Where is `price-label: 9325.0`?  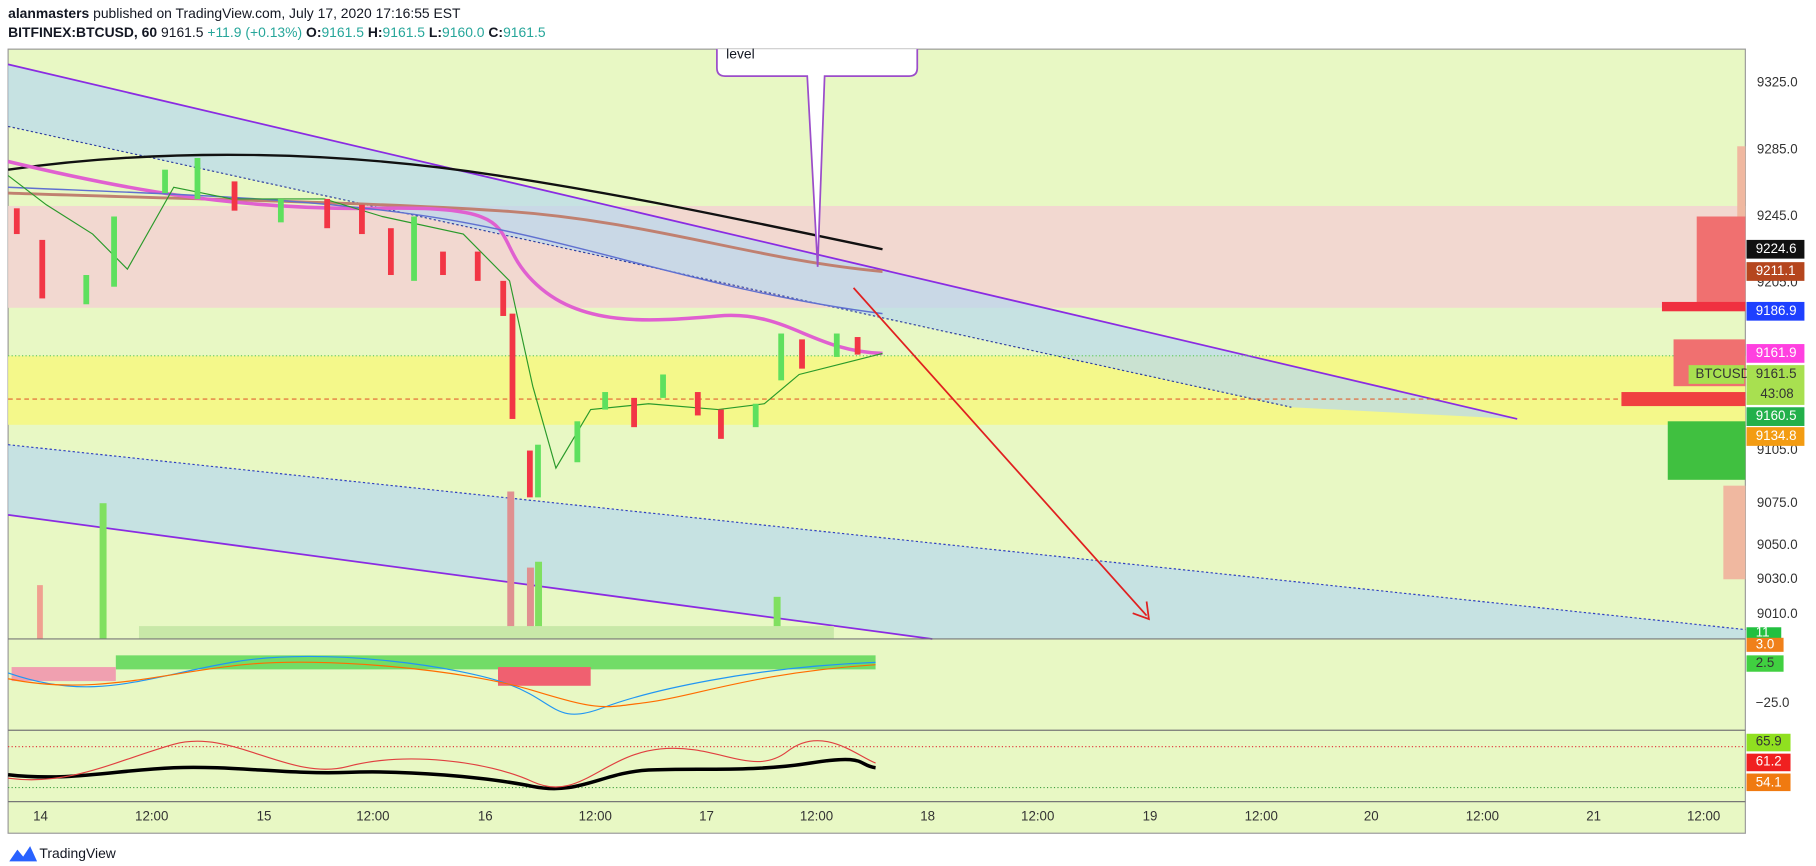 price-label: 9325.0 is located at coordinates (1777, 82).